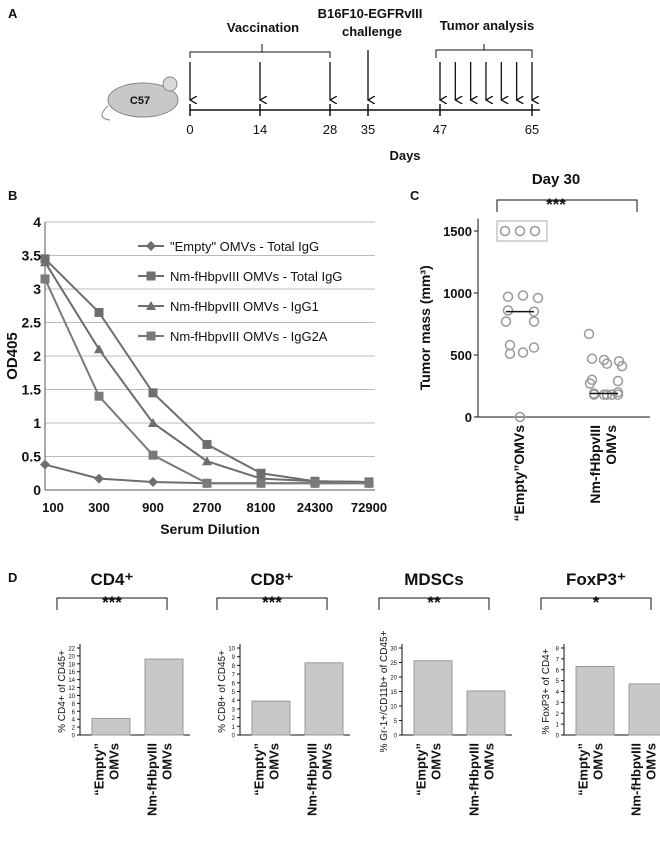  What do you see at coordinates (32, 457) in the screenshot?
I see `y-tick-label: 0.5` at bounding box center [32, 457].